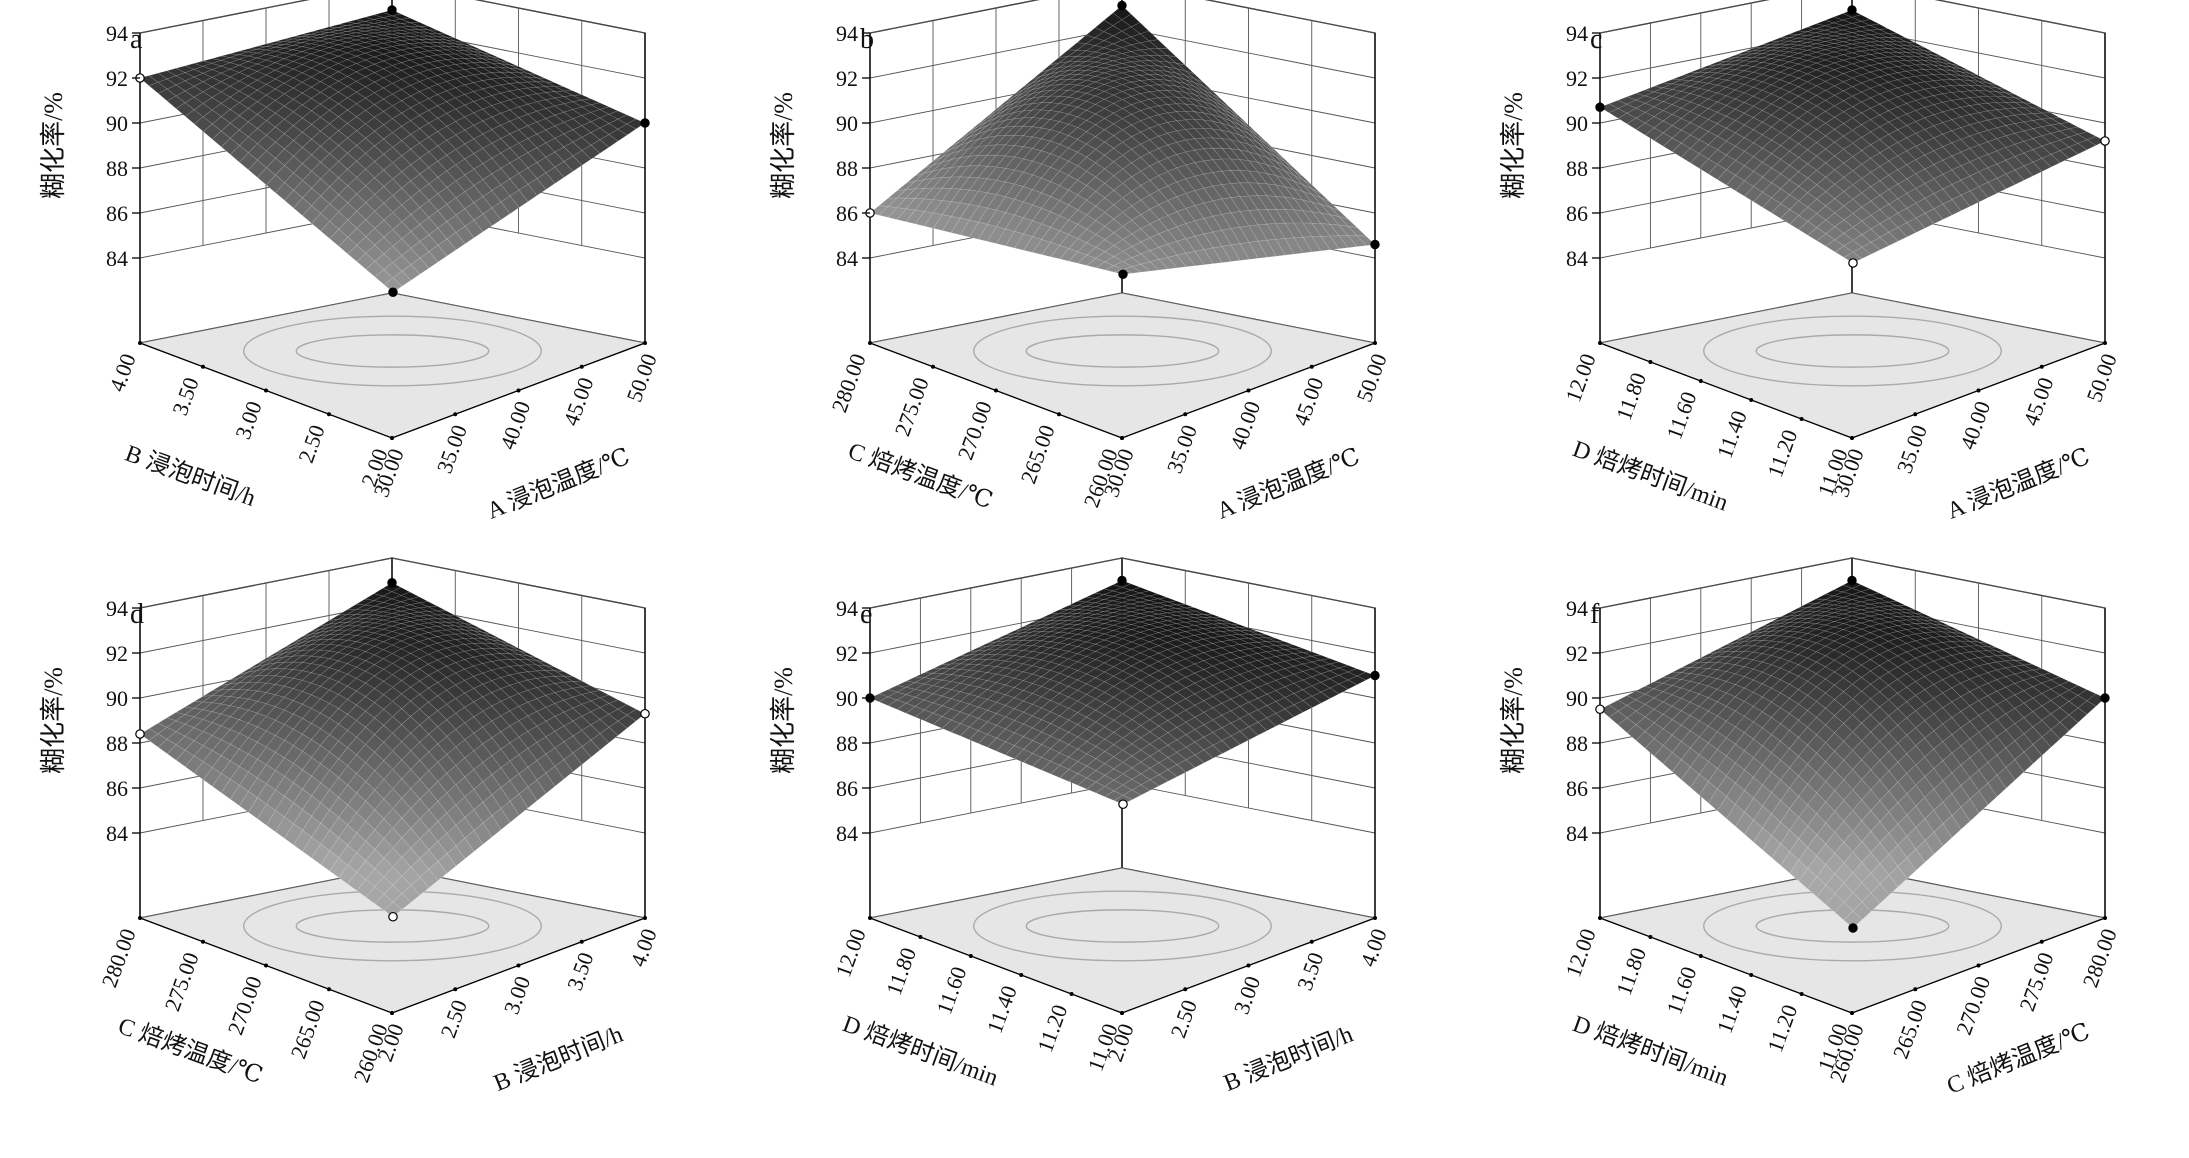 The width and height of the screenshot is (2189, 1158). I want to click on left-axis-tick-label: 11.60, so click(951, 990).